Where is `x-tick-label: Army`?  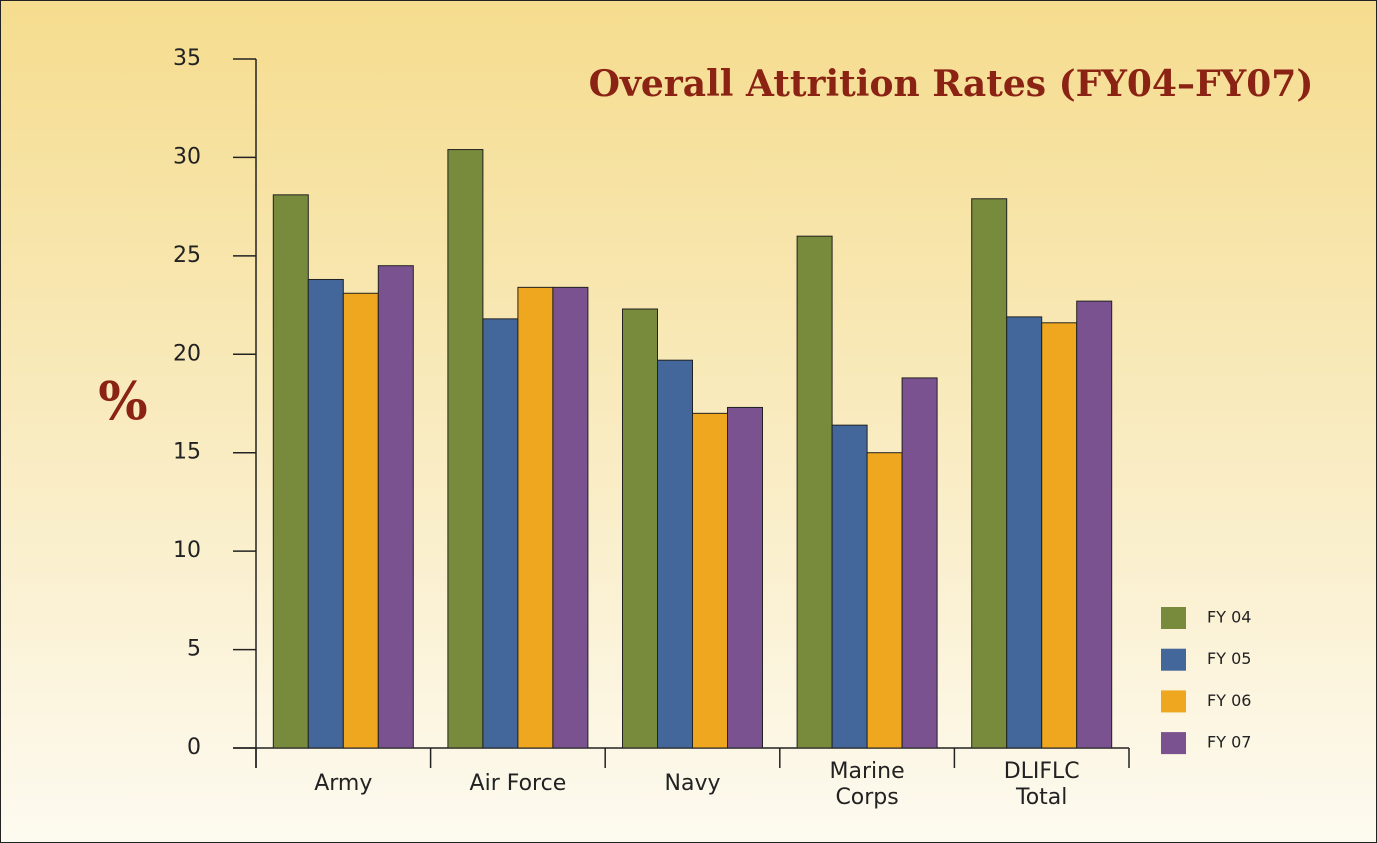 x-tick-label: Army is located at coordinates (343, 783).